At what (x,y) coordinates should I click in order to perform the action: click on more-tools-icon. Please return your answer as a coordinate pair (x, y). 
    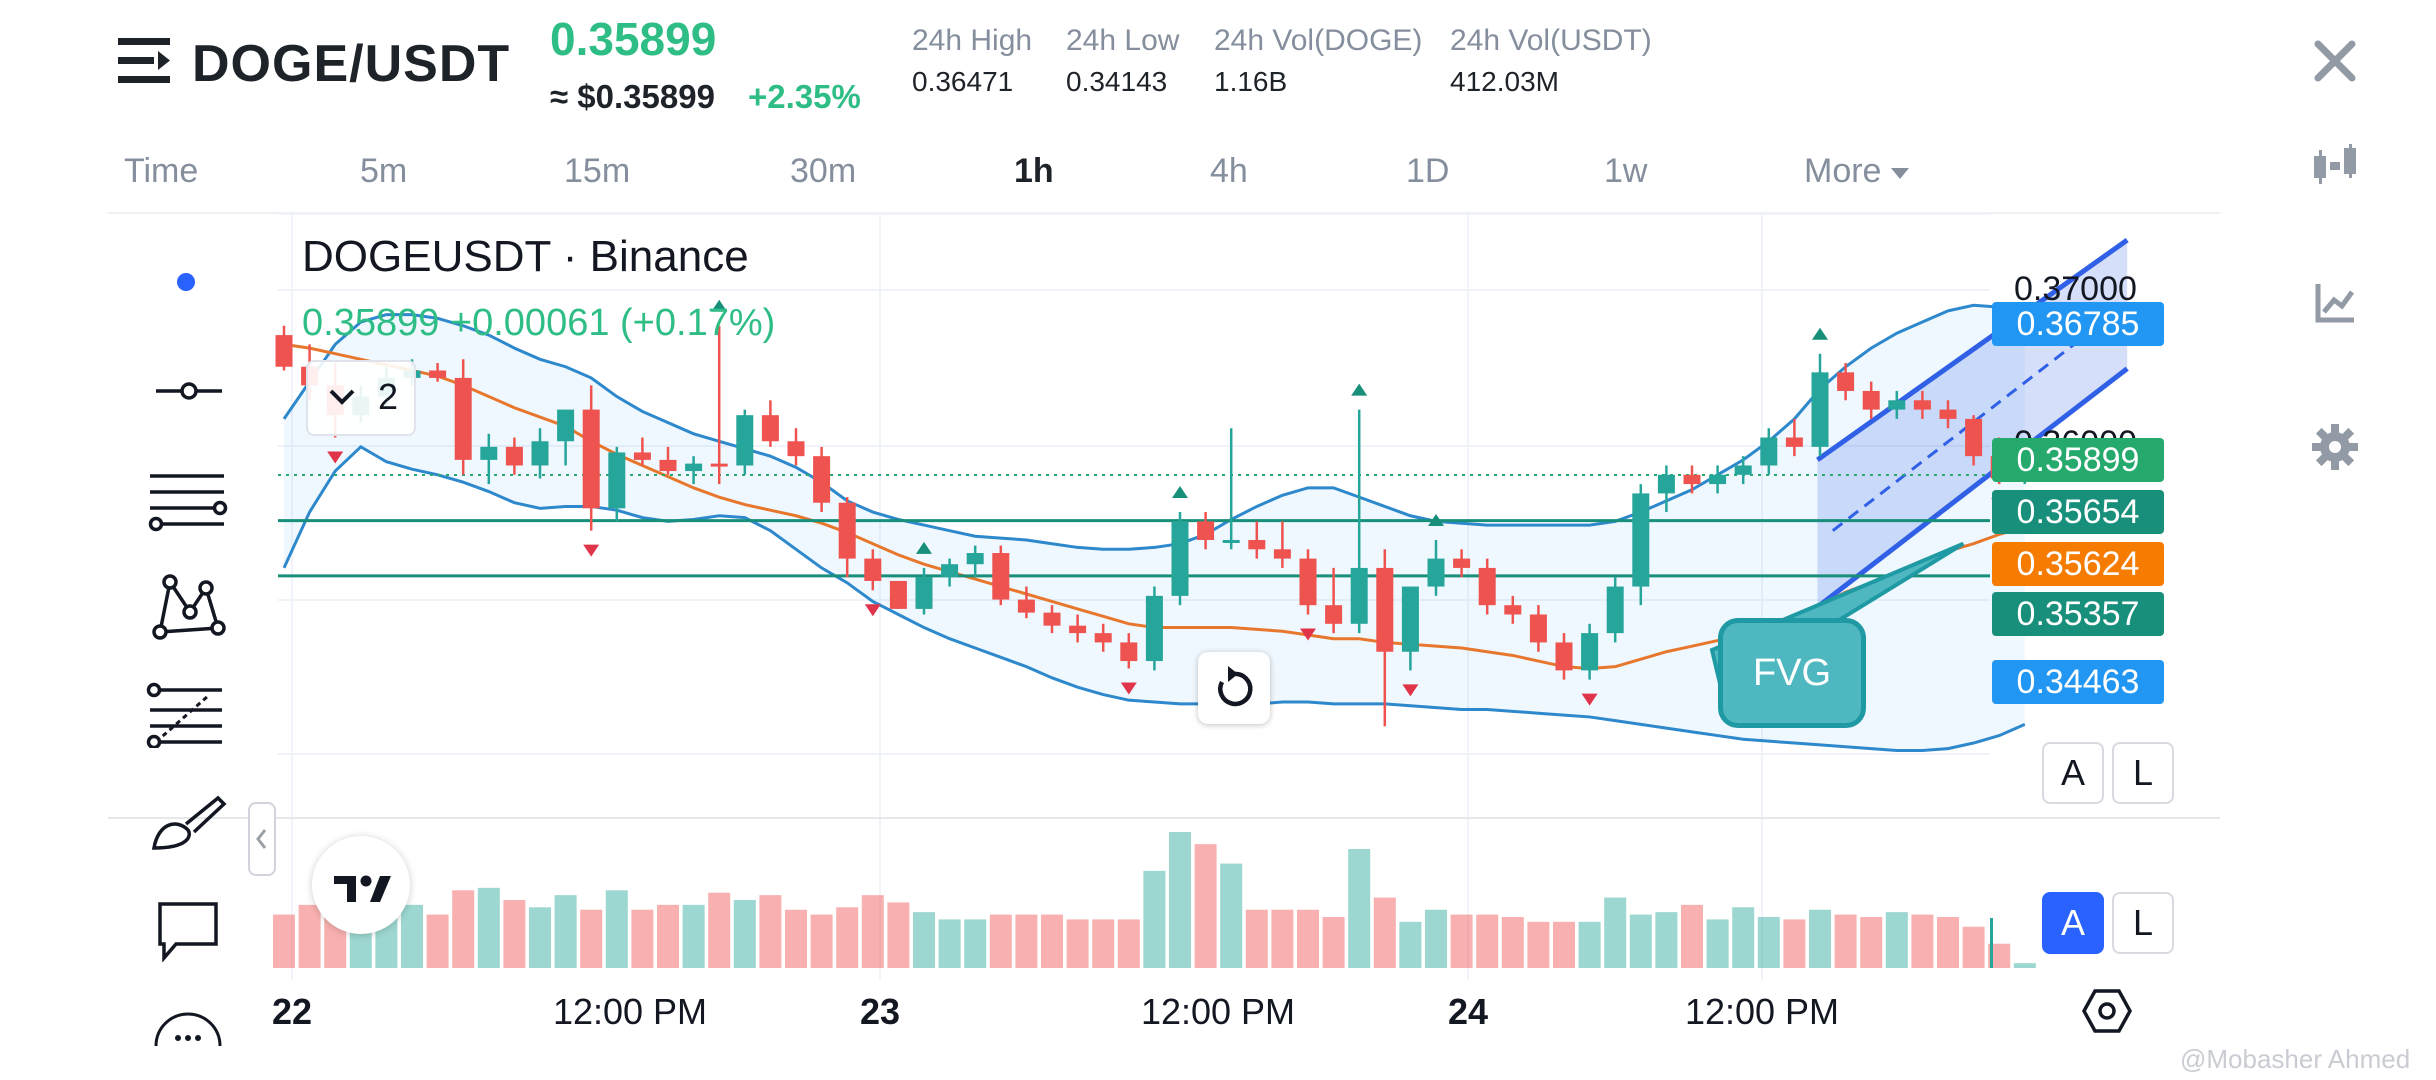
    Looking at the image, I should click on (188, 1028).